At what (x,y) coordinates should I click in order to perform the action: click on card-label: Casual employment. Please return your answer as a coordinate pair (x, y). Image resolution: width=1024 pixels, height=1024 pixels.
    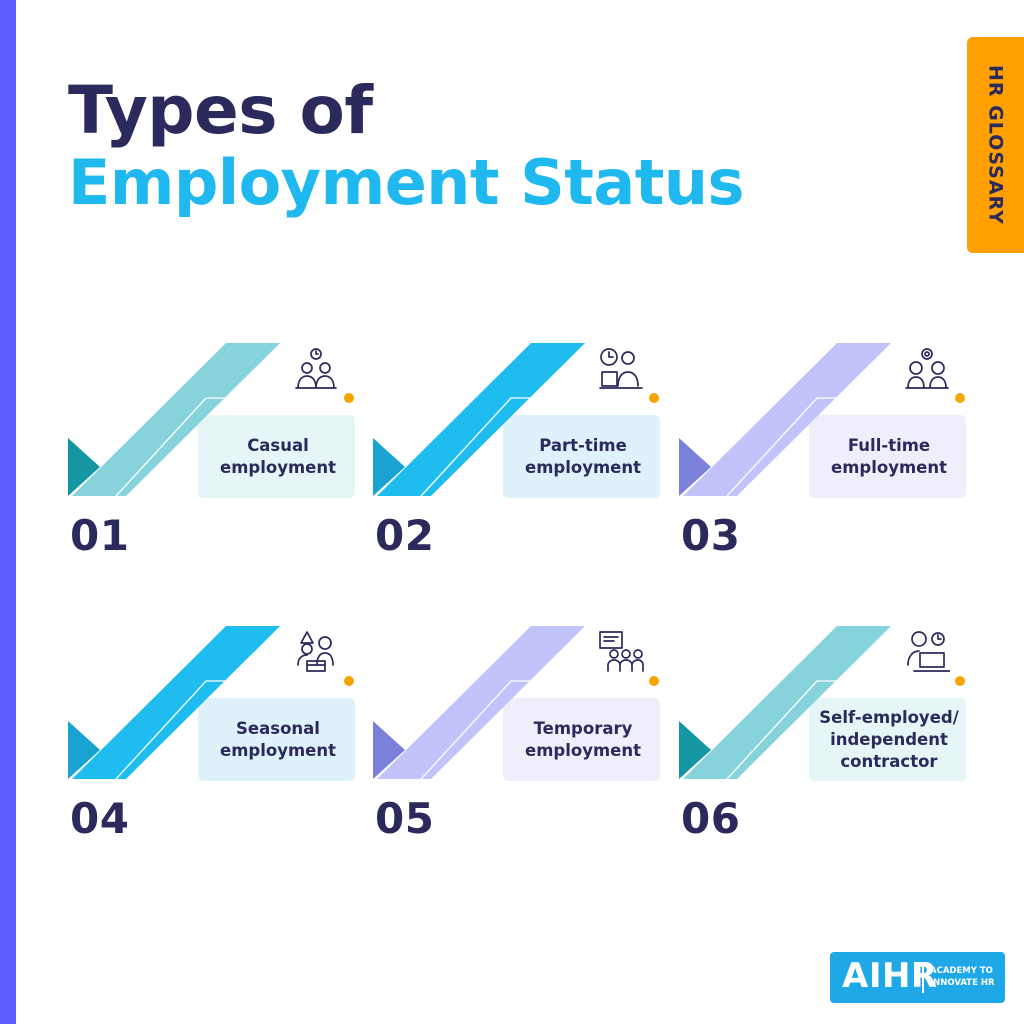
    Looking at the image, I should click on (278, 457).